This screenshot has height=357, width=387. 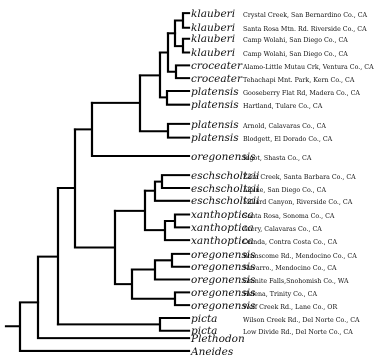 What do you see at coordinates (277, 158) in the screenshot?
I see `locality-label: Ingot, Shasta Co., CA` at bounding box center [277, 158].